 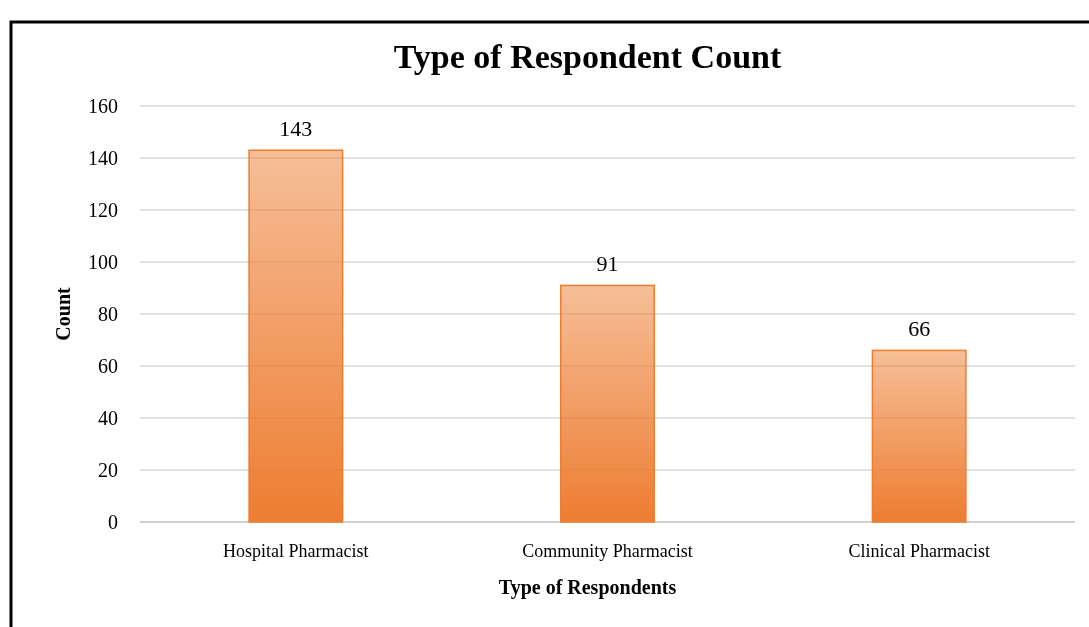 What do you see at coordinates (108, 418) in the screenshot?
I see `y-tick-label: 40` at bounding box center [108, 418].